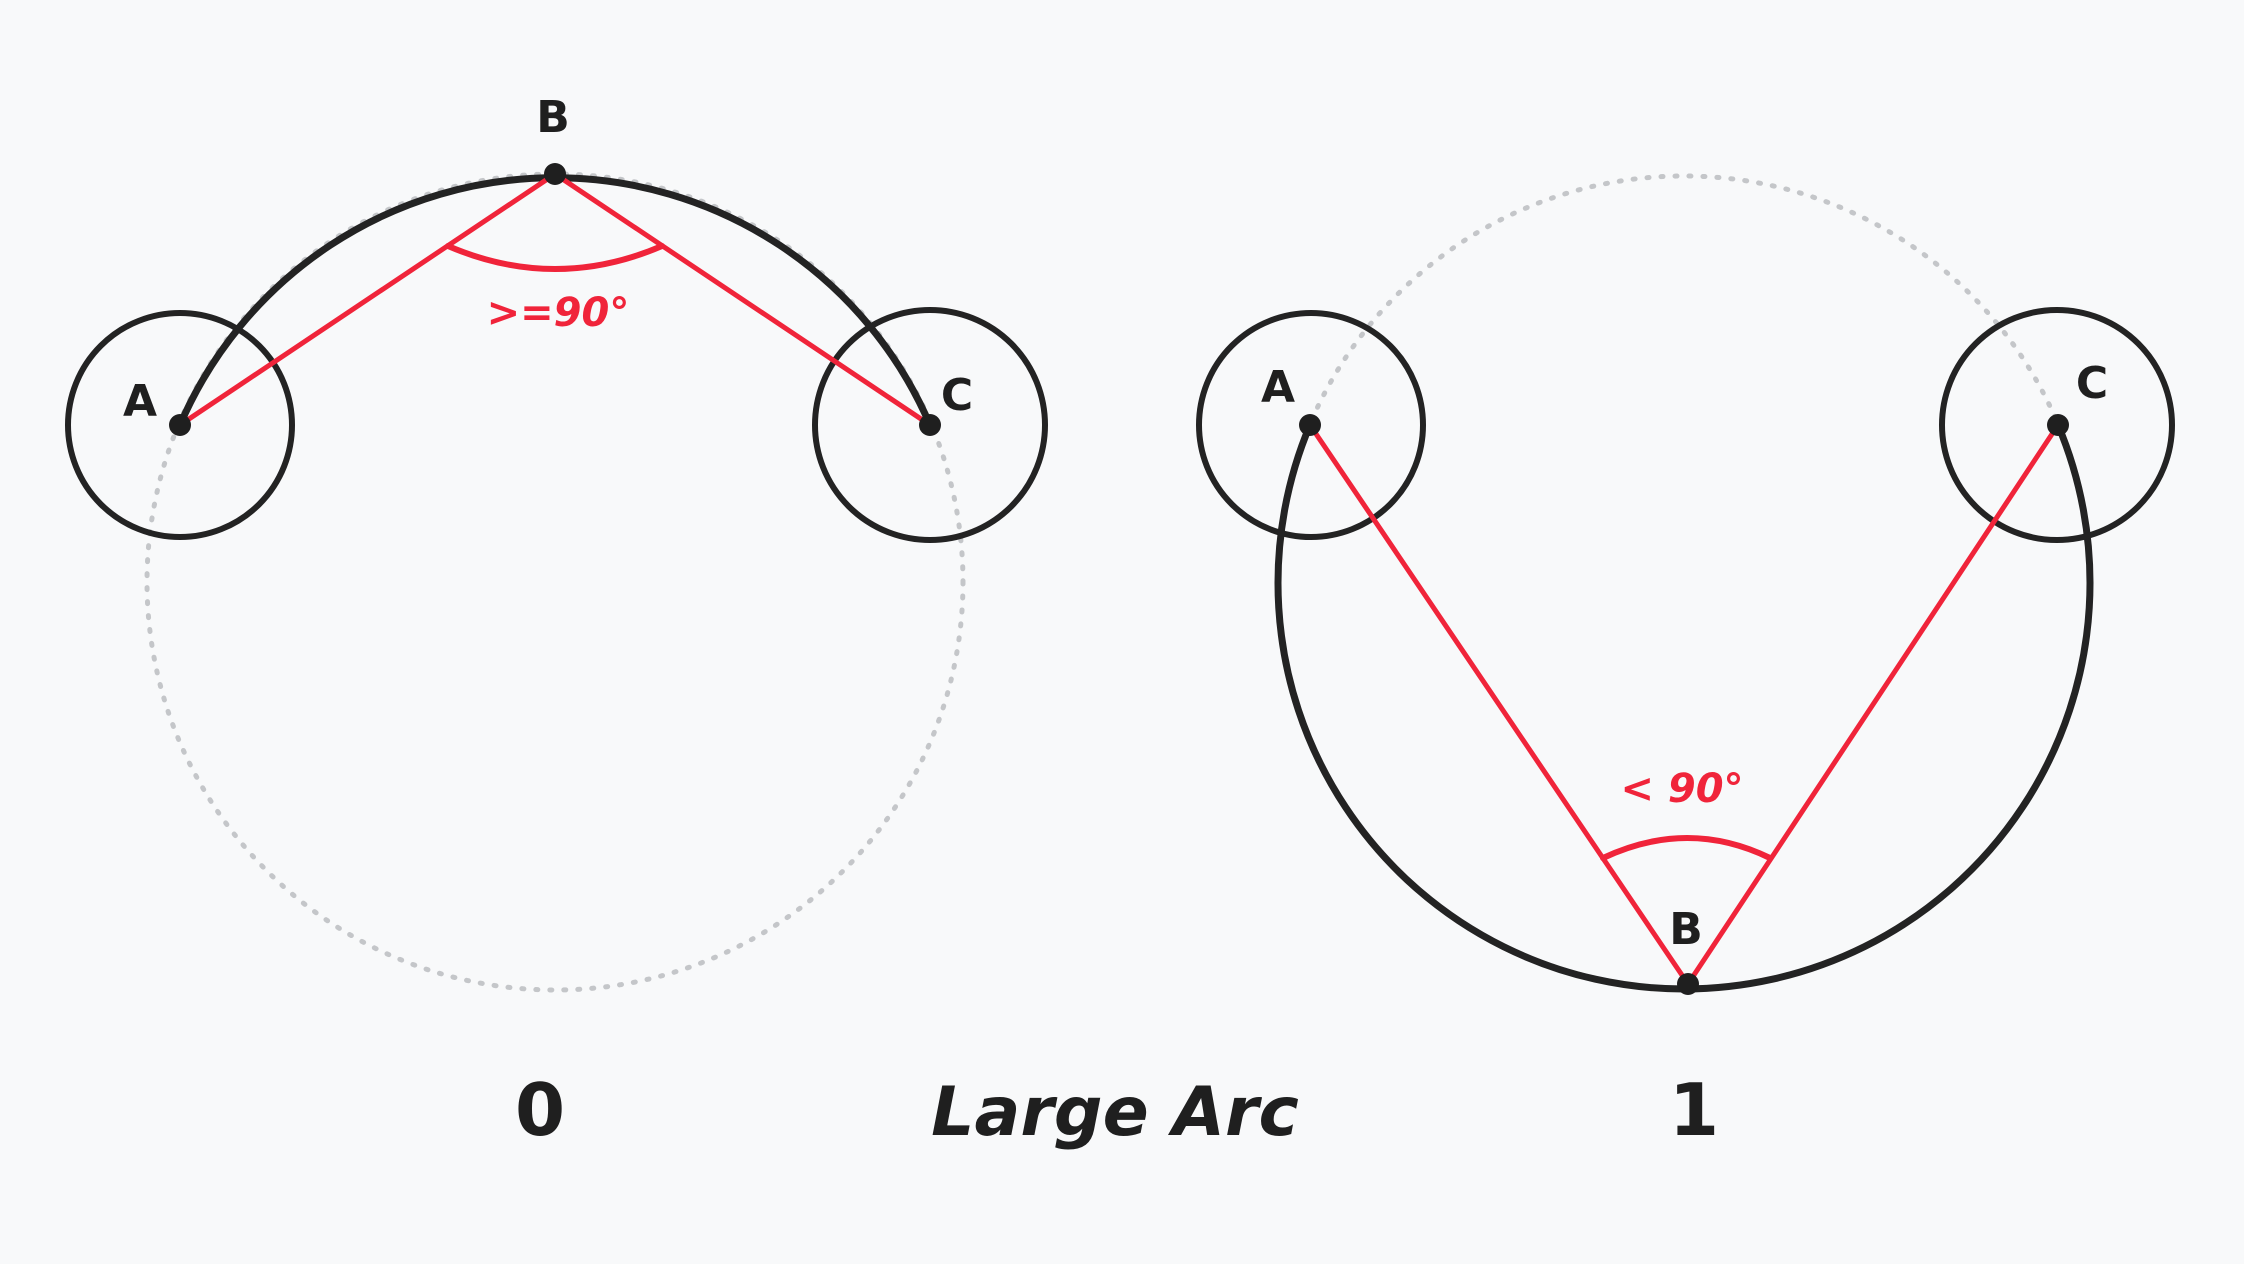  What do you see at coordinates (1499, 704) in the screenshot?
I see `chord-ab-right` at bounding box center [1499, 704].